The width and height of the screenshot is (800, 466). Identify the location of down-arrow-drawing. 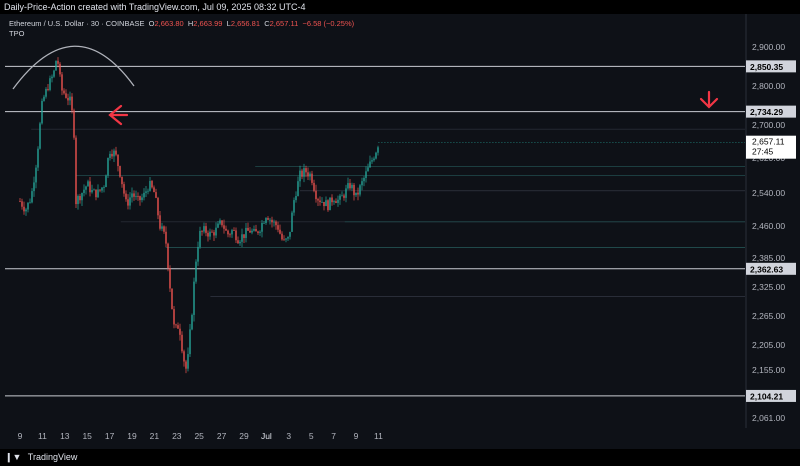
(709, 99).